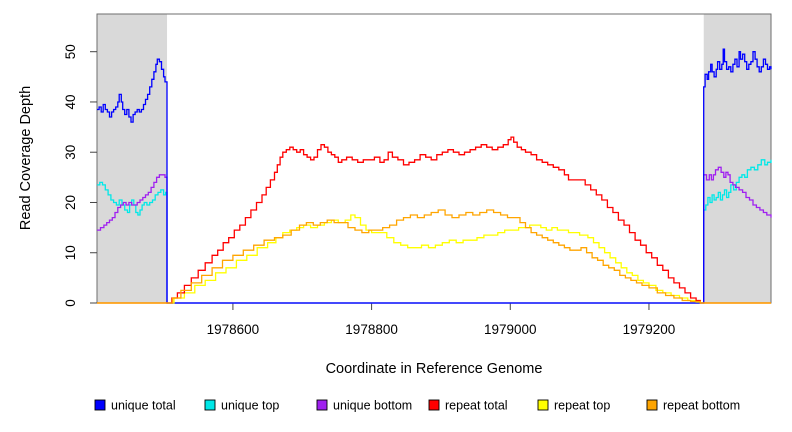 This screenshot has height=432, width=792. I want to click on x-tick-label: 1979200, so click(649, 329).